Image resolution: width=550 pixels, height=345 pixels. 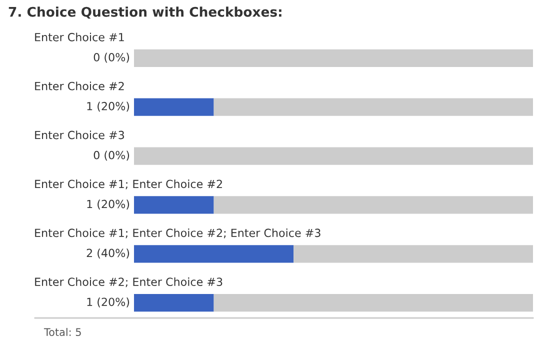 What do you see at coordinates (79, 86) in the screenshot?
I see `y-tick-label: Enter Choice #2` at bounding box center [79, 86].